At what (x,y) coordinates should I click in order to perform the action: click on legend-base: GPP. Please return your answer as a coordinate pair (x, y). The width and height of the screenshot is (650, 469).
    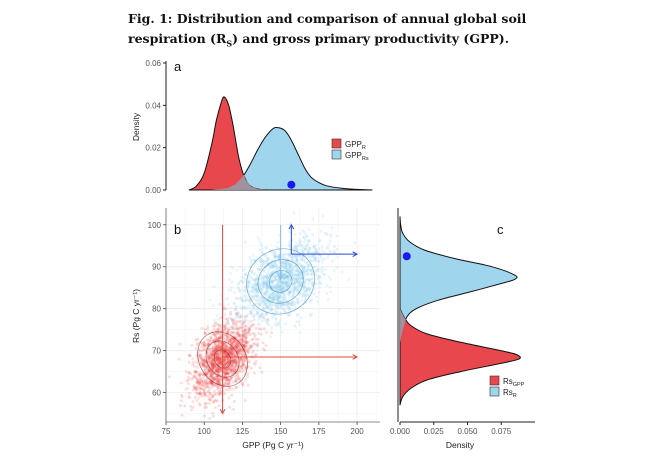
    Looking at the image, I should click on (353, 155).